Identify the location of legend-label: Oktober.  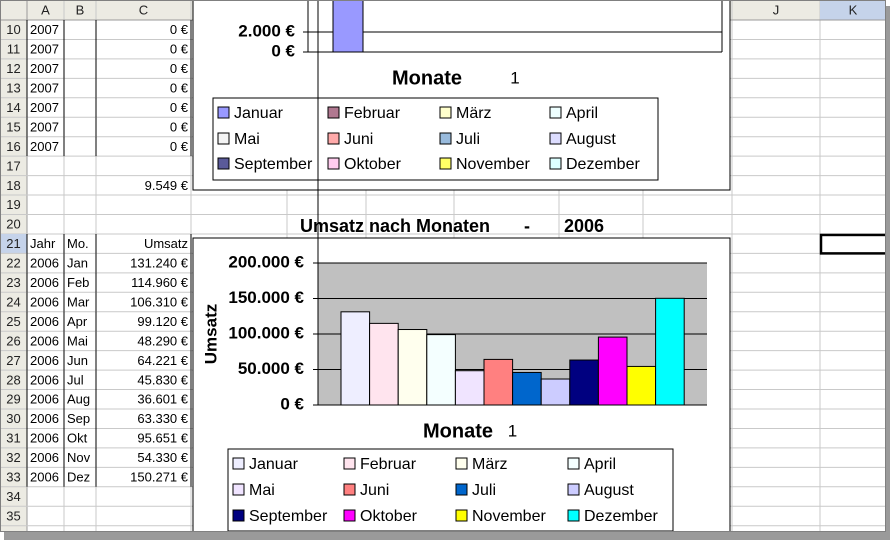
(373, 164).